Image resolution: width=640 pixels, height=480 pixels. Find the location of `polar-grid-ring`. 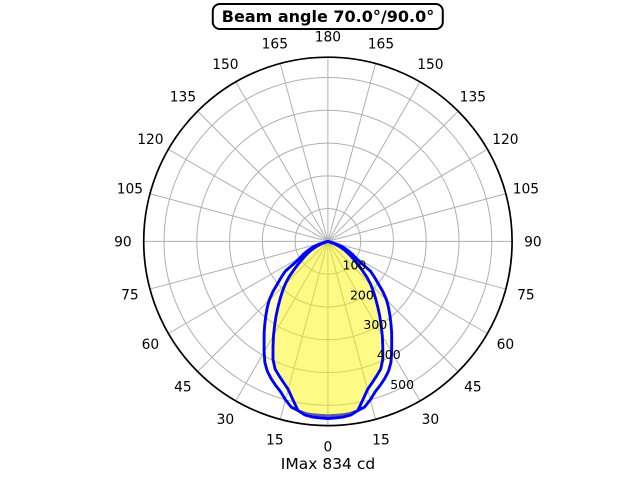

polar-grid-ring is located at coordinates (328, 241).